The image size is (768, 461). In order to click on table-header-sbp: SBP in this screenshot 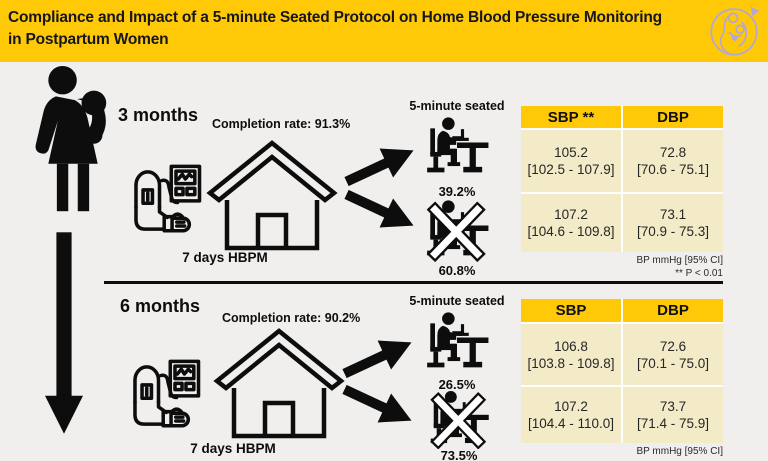, I will do `click(571, 310)`.